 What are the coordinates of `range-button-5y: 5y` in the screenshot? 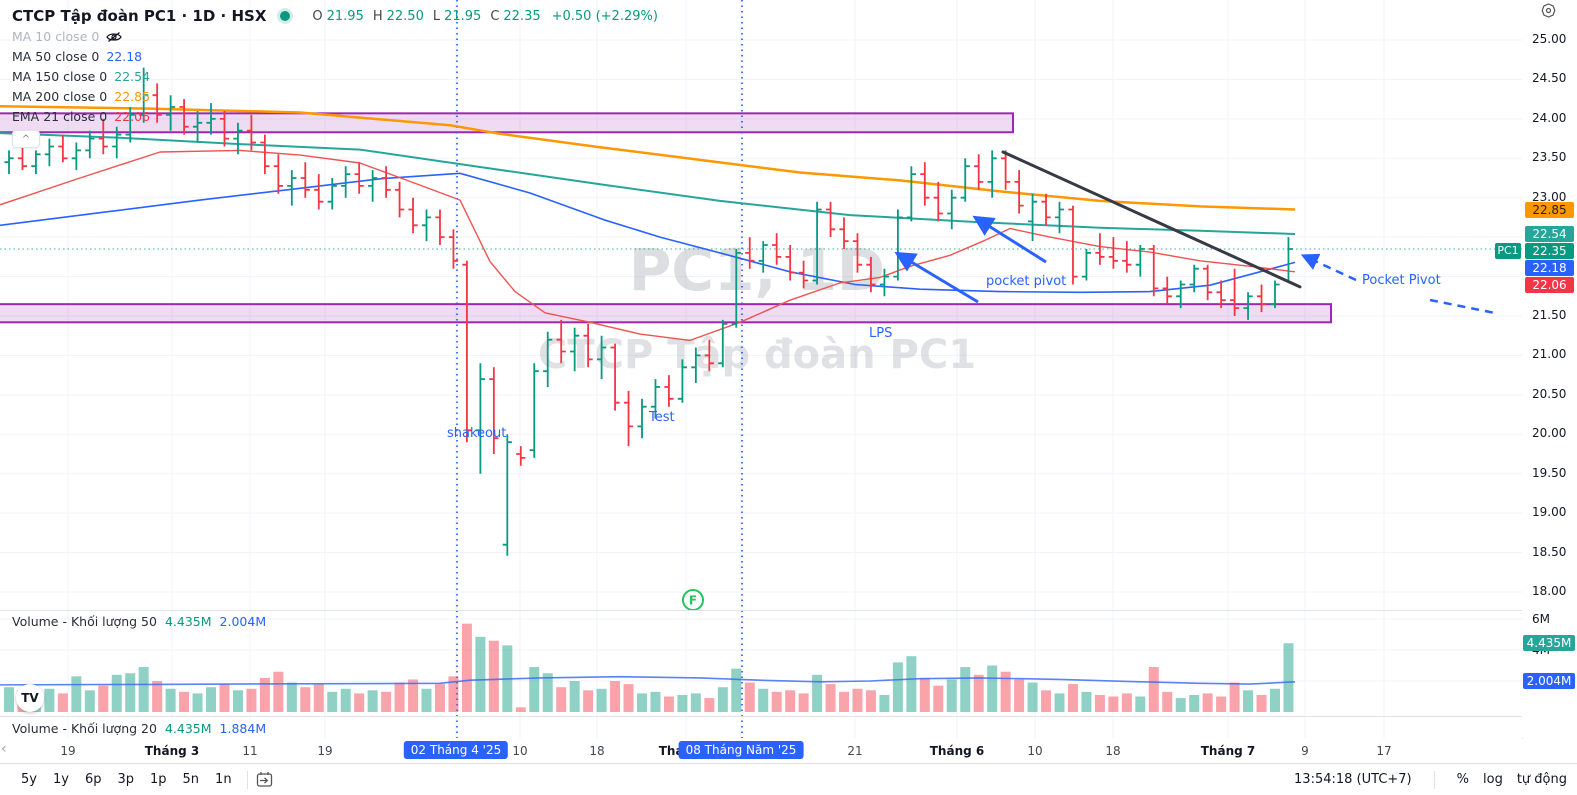 It's located at (29, 779).